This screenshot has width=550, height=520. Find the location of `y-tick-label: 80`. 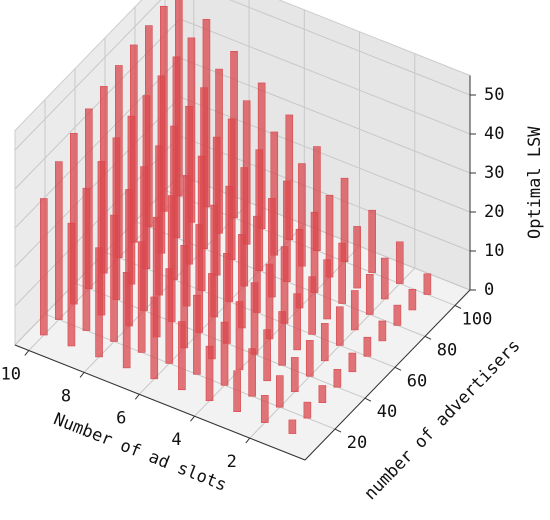

y-tick-label: 80 is located at coordinates (447, 350).